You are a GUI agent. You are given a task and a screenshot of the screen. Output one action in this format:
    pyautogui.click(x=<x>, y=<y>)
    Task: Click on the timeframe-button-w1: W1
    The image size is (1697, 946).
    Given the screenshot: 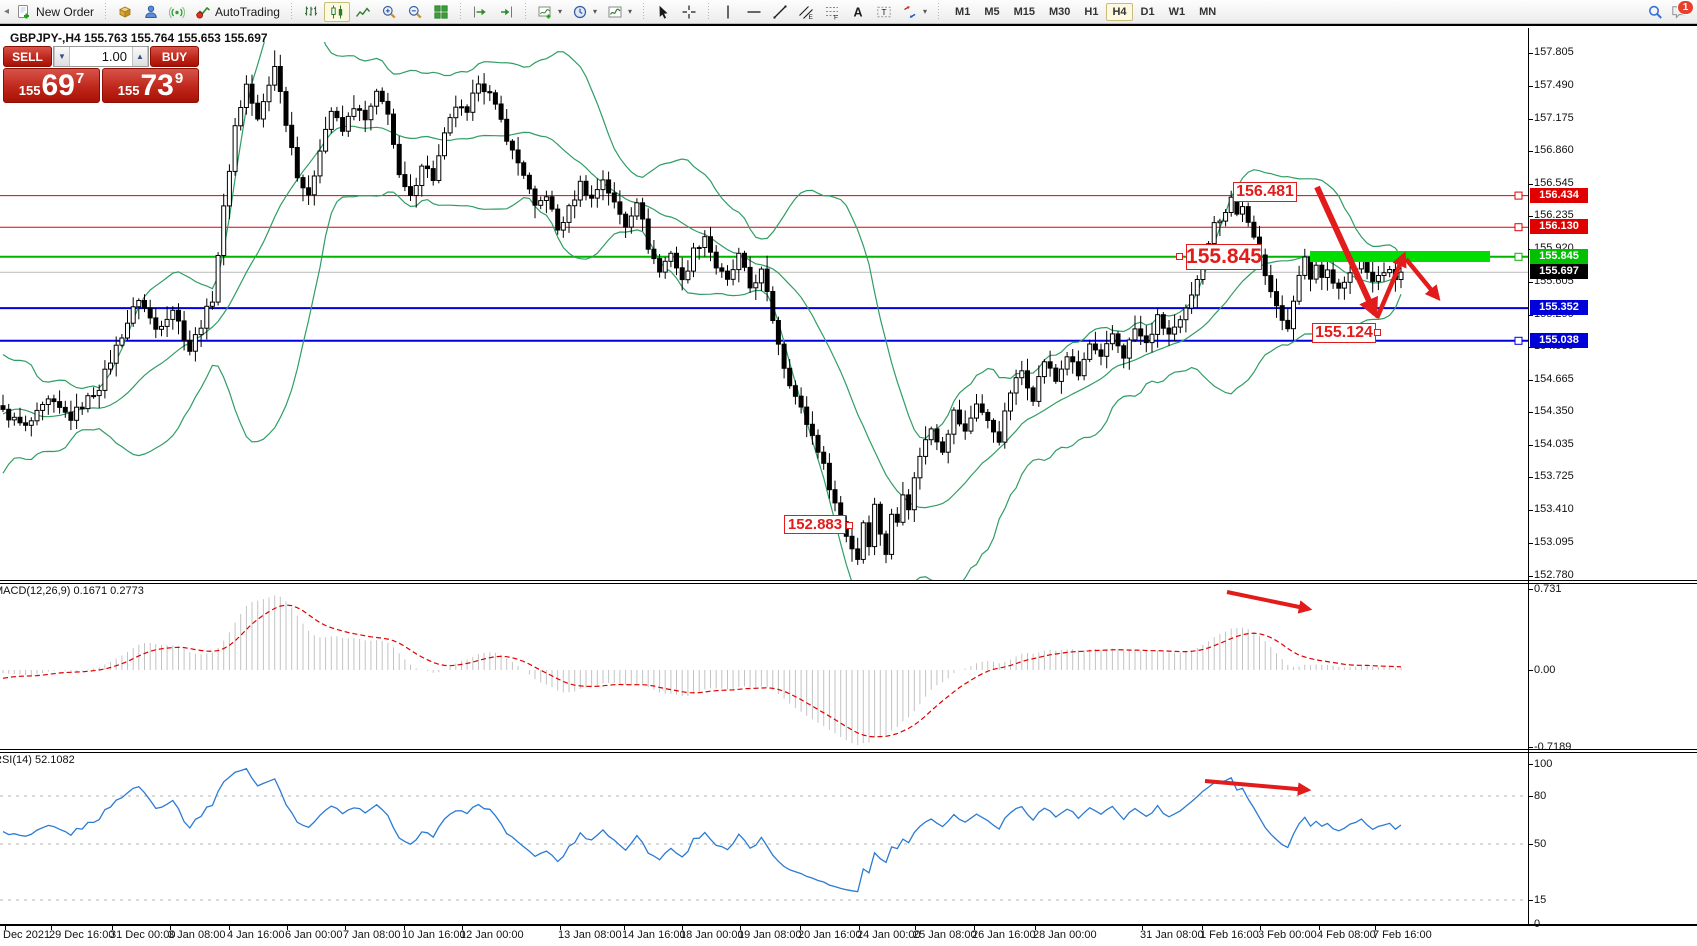 What is the action you would take?
    pyautogui.click(x=1177, y=11)
    